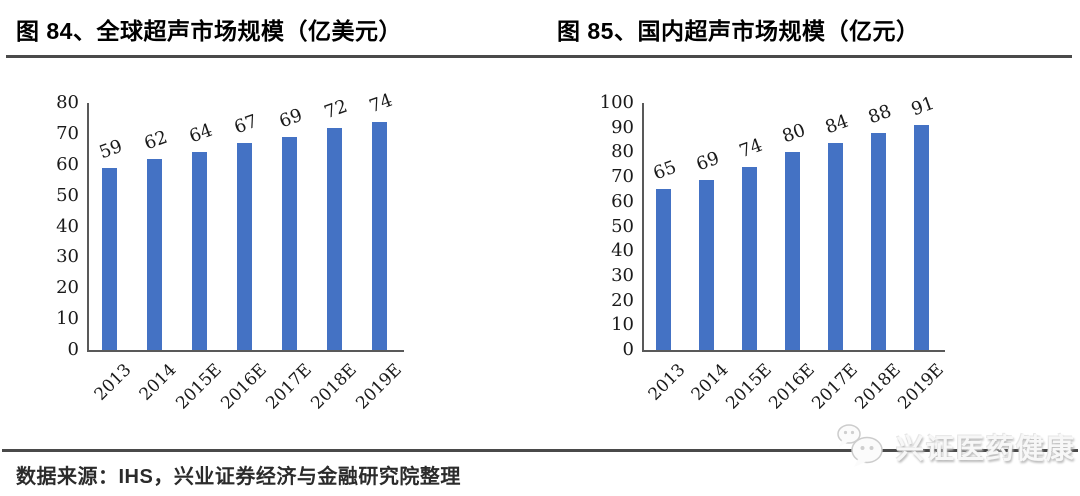 This screenshot has width=1080, height=496. What do you see at coordinates (860, 445) in the screenshot?
I see `wechat-chat-bubbles-icon` at bounding box center [860, 445].